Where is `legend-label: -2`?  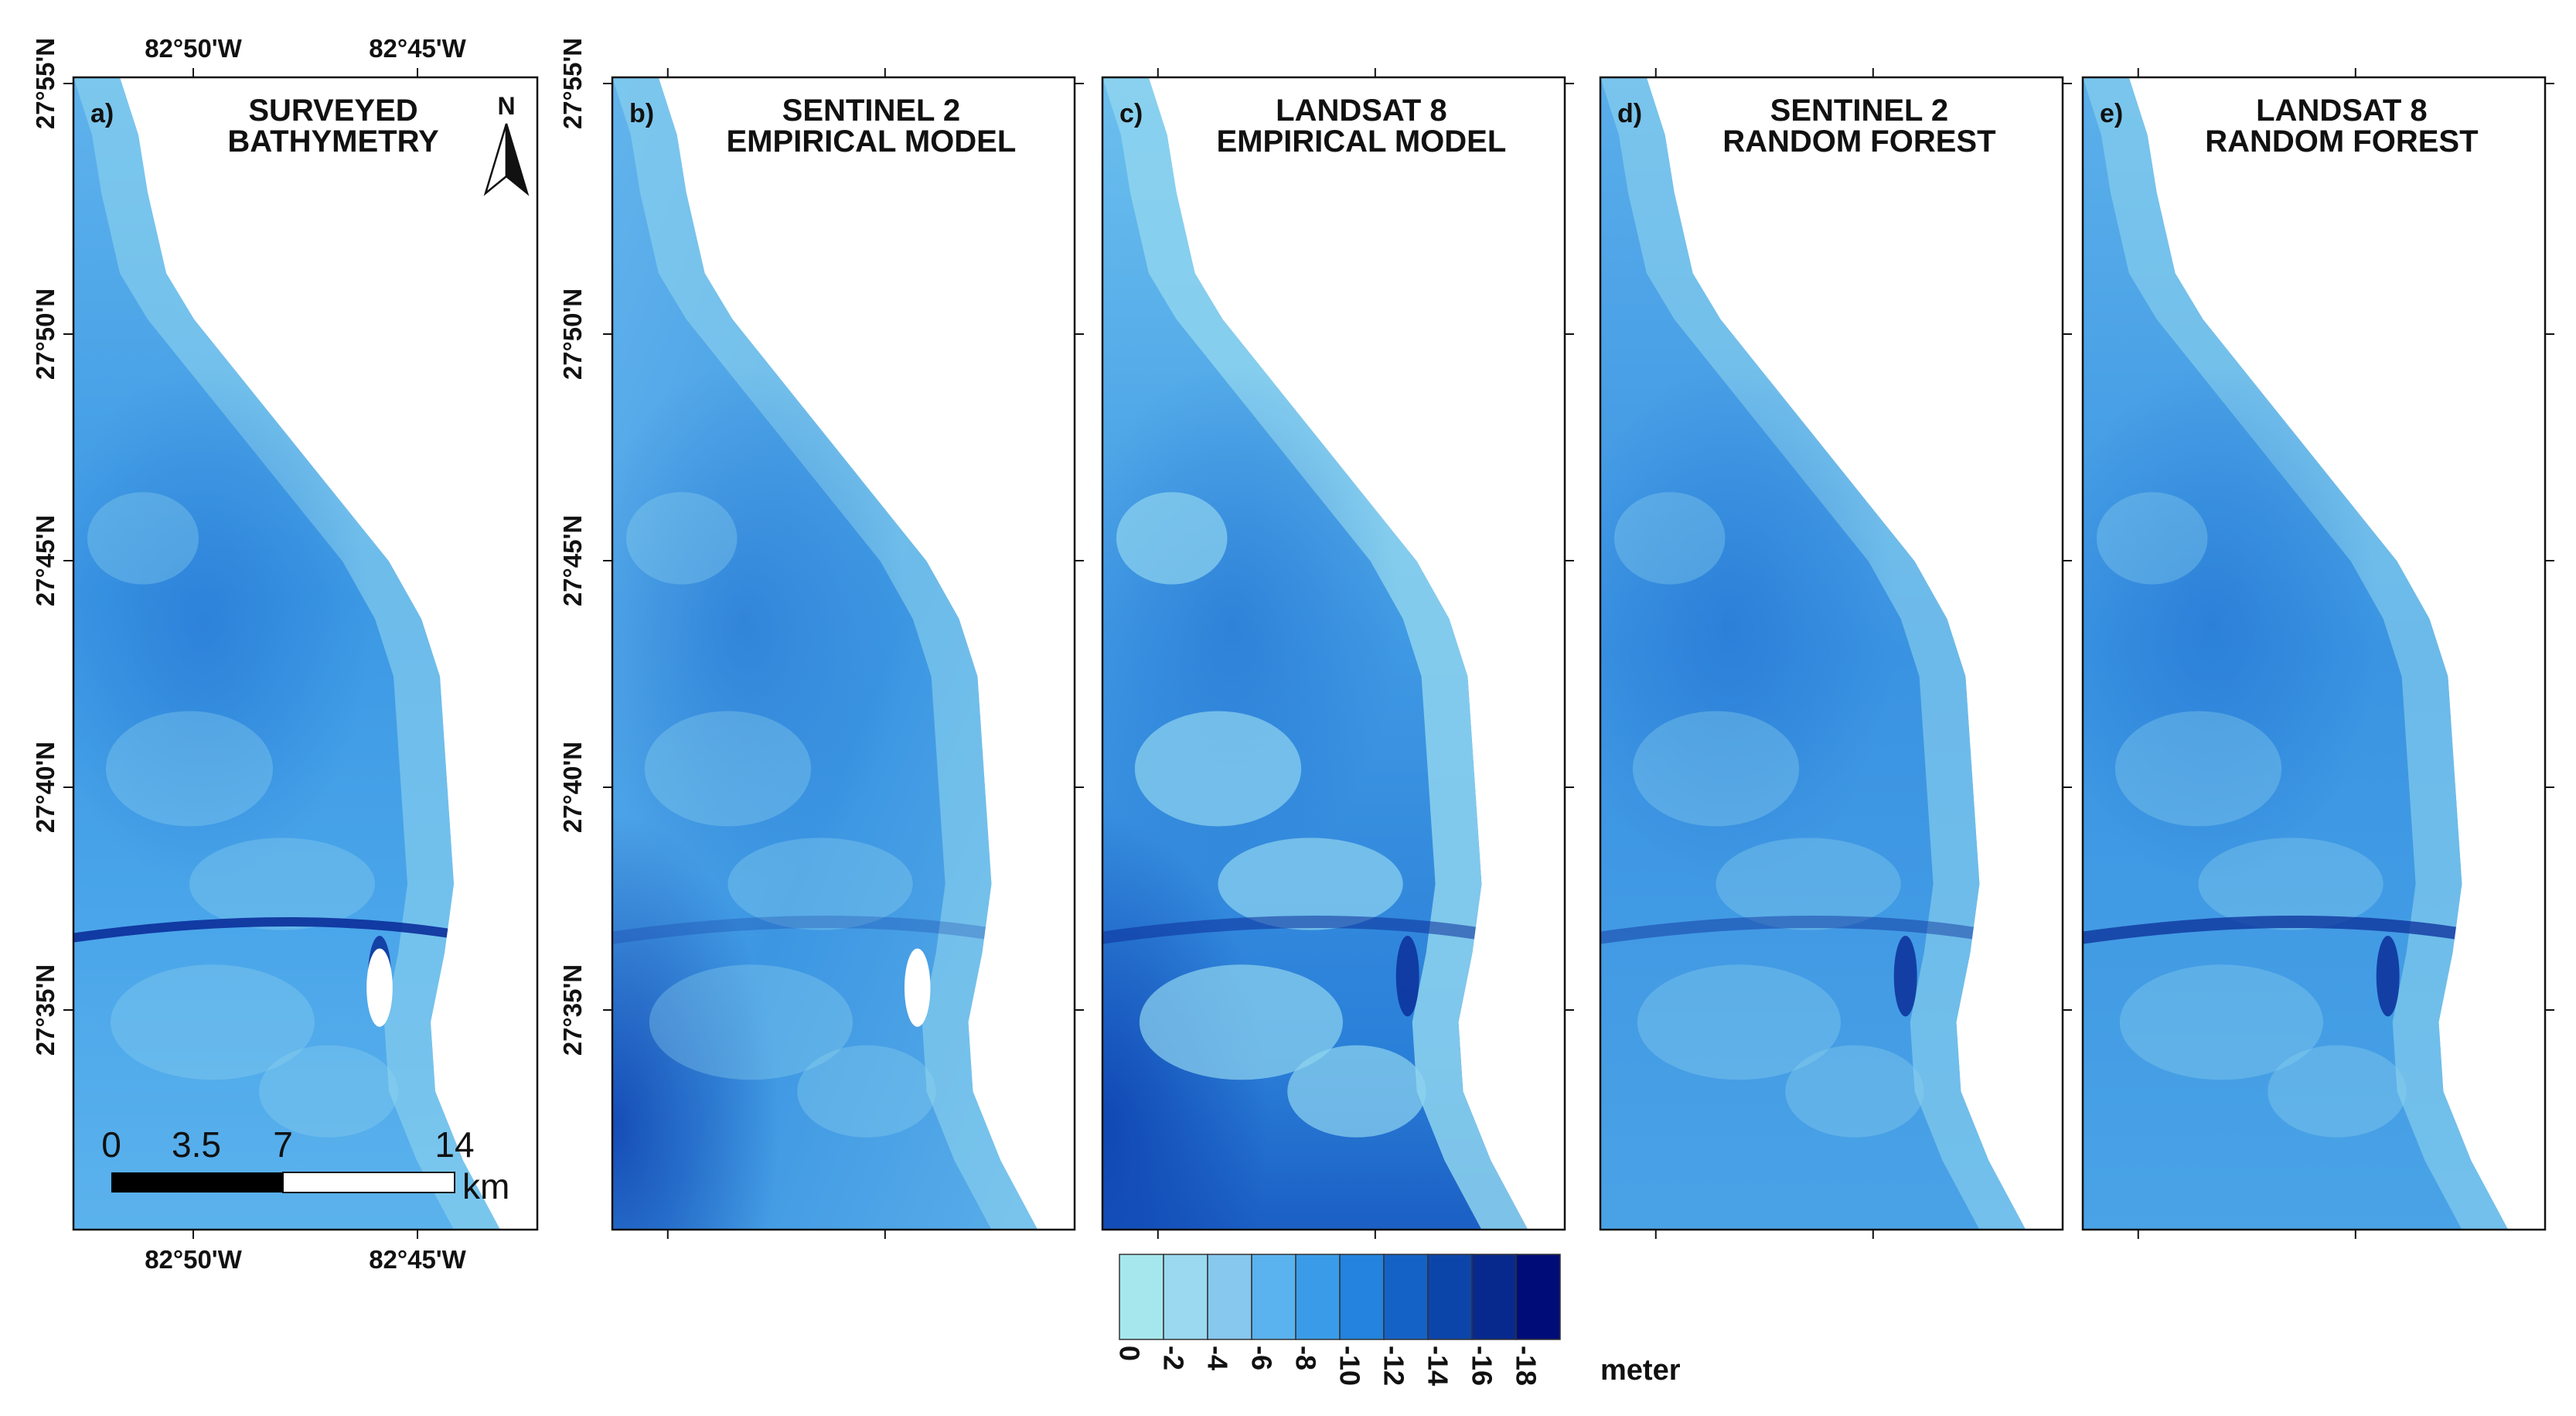
legend-label: -2 is located at coordinates (1173, 1358).